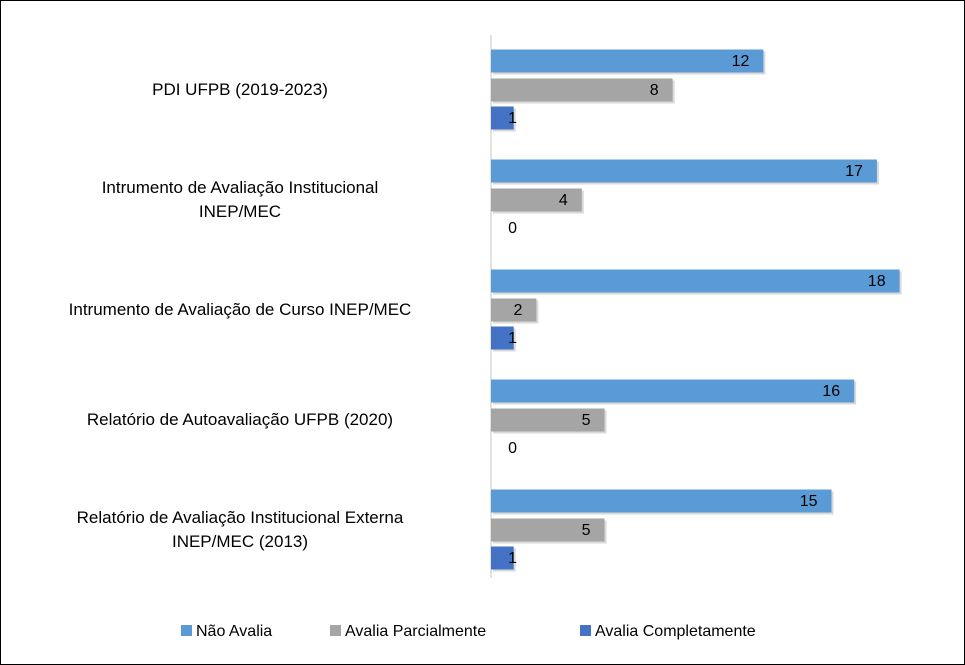 The image size is (965, 665). I want to click on data-label: 15, so click(809, 501).